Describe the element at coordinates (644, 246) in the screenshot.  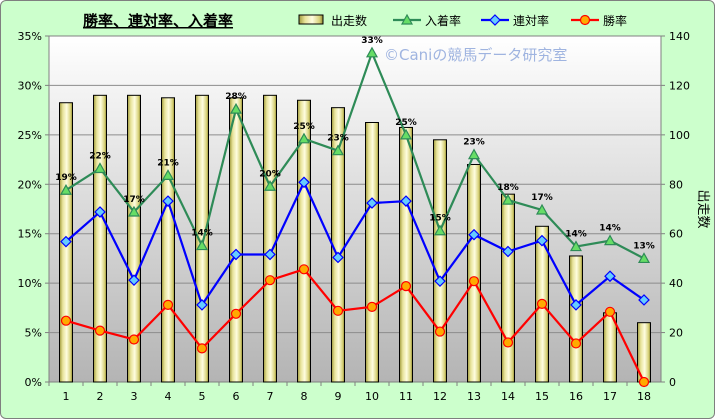
I see `data-label: 13%` at that location.